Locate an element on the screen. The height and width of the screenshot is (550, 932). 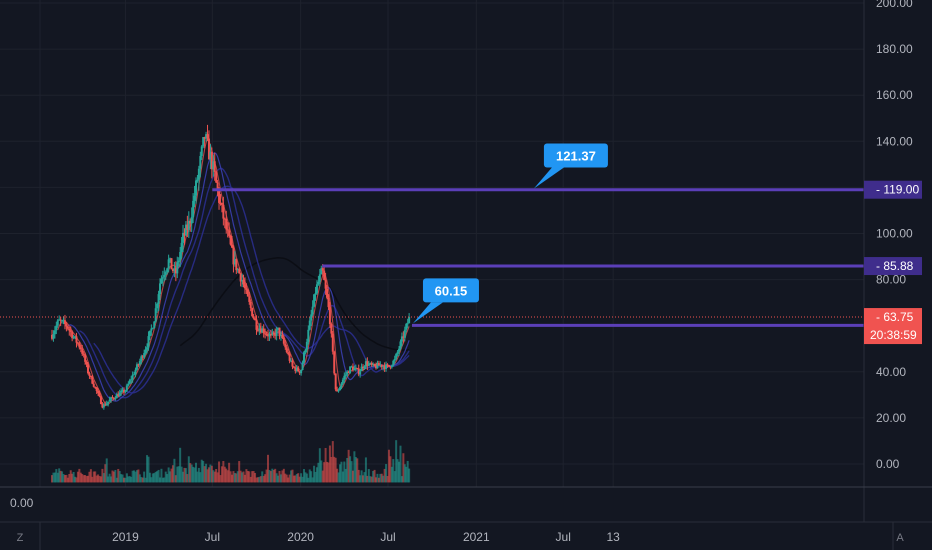
price-tick-label: 0.00 is located at coordinates (888, 464).